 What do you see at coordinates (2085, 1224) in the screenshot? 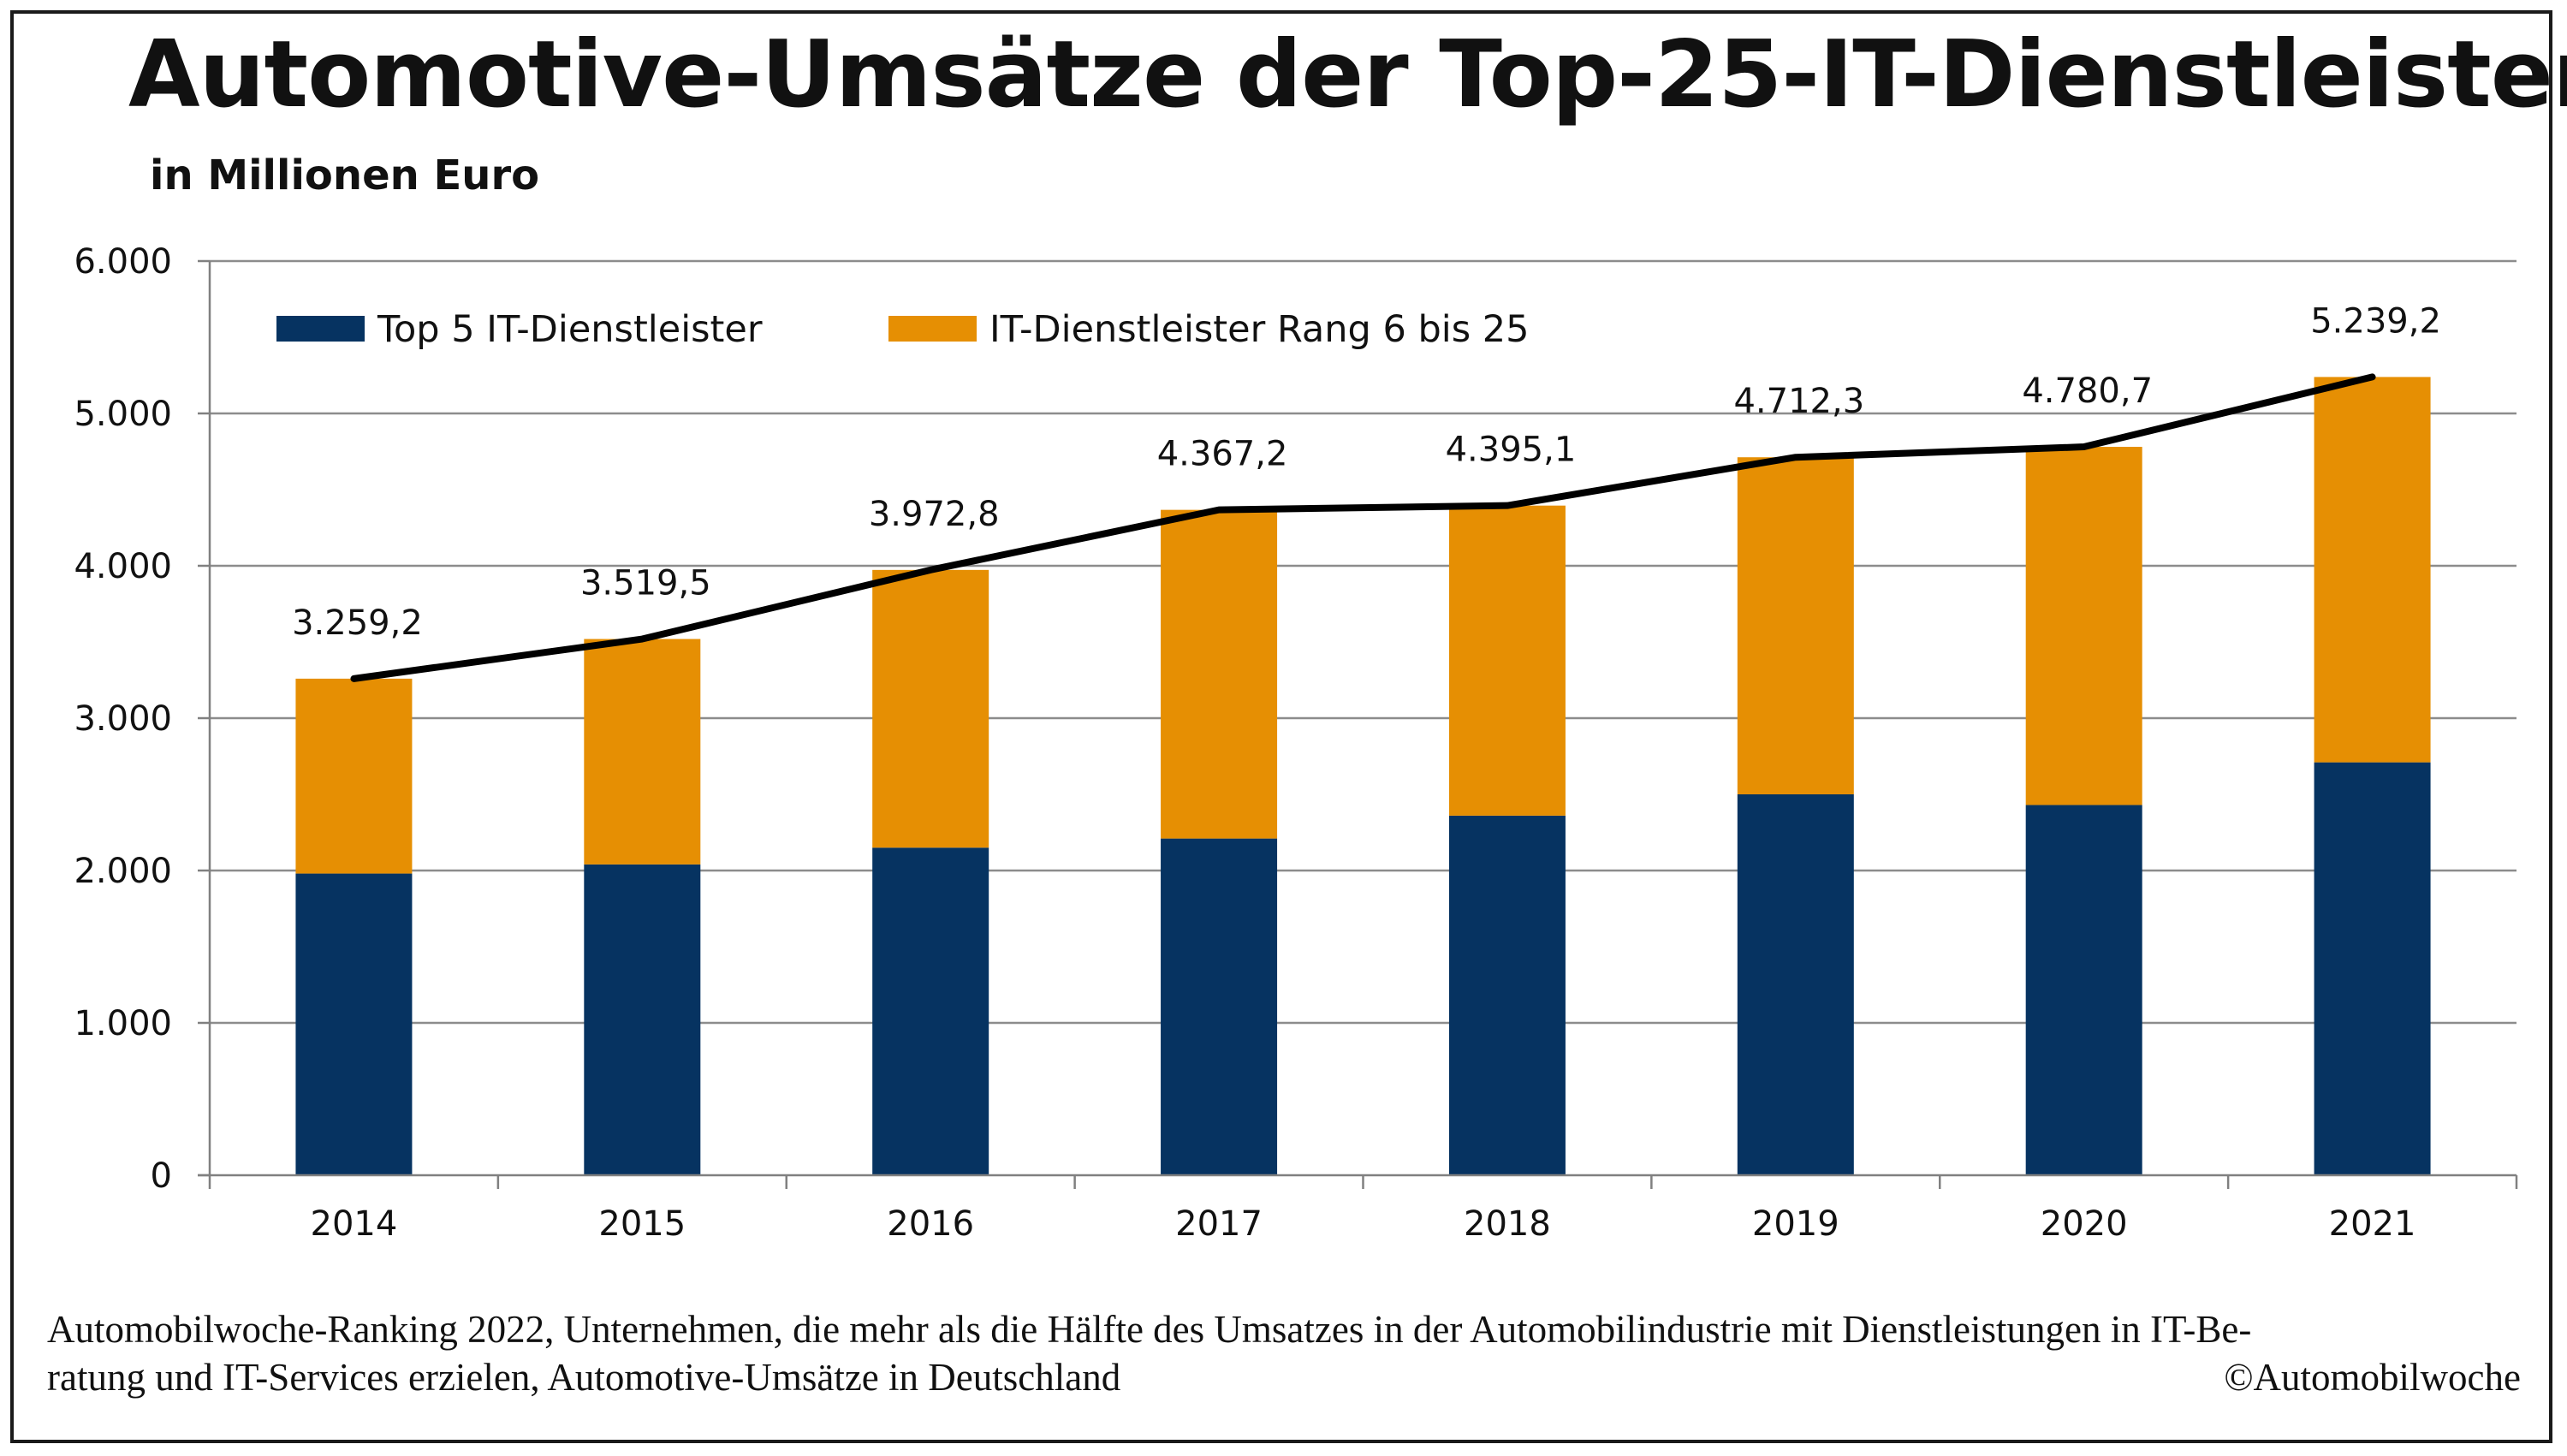
I see `x-tick-label: 2020` at bounding box center [2085, 1224].